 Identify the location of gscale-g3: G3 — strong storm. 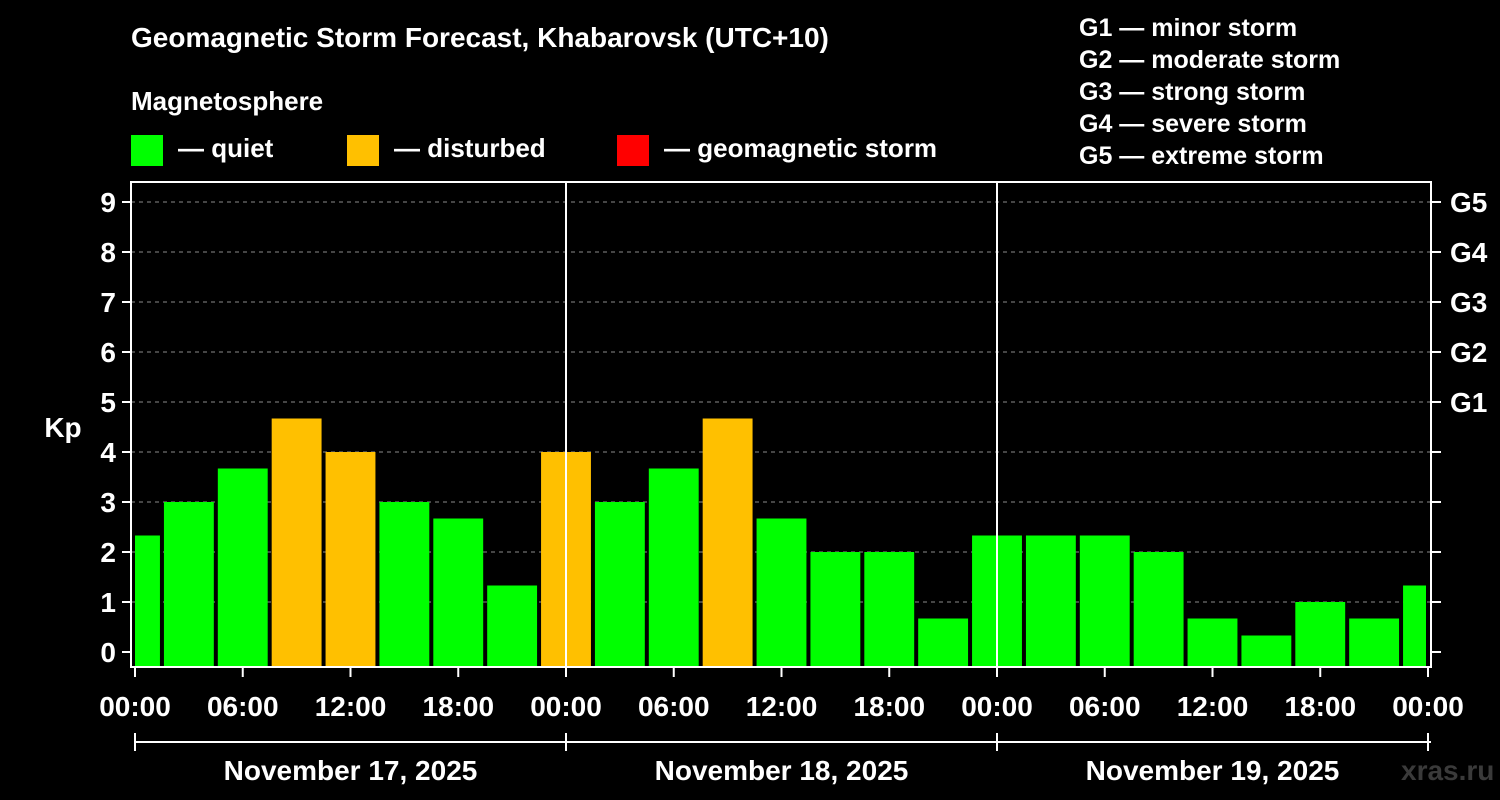
(1192, 92).